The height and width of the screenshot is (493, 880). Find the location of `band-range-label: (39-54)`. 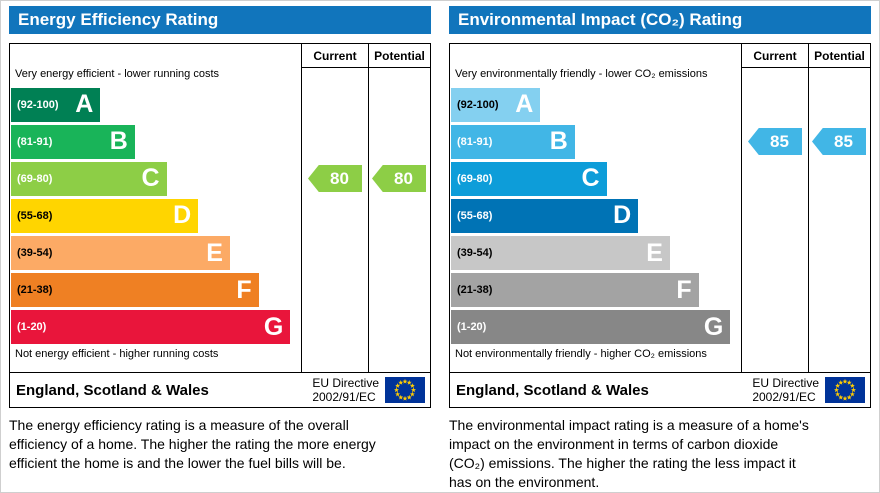

band-range-label: (39-54) is located at coordinates (35, 253).